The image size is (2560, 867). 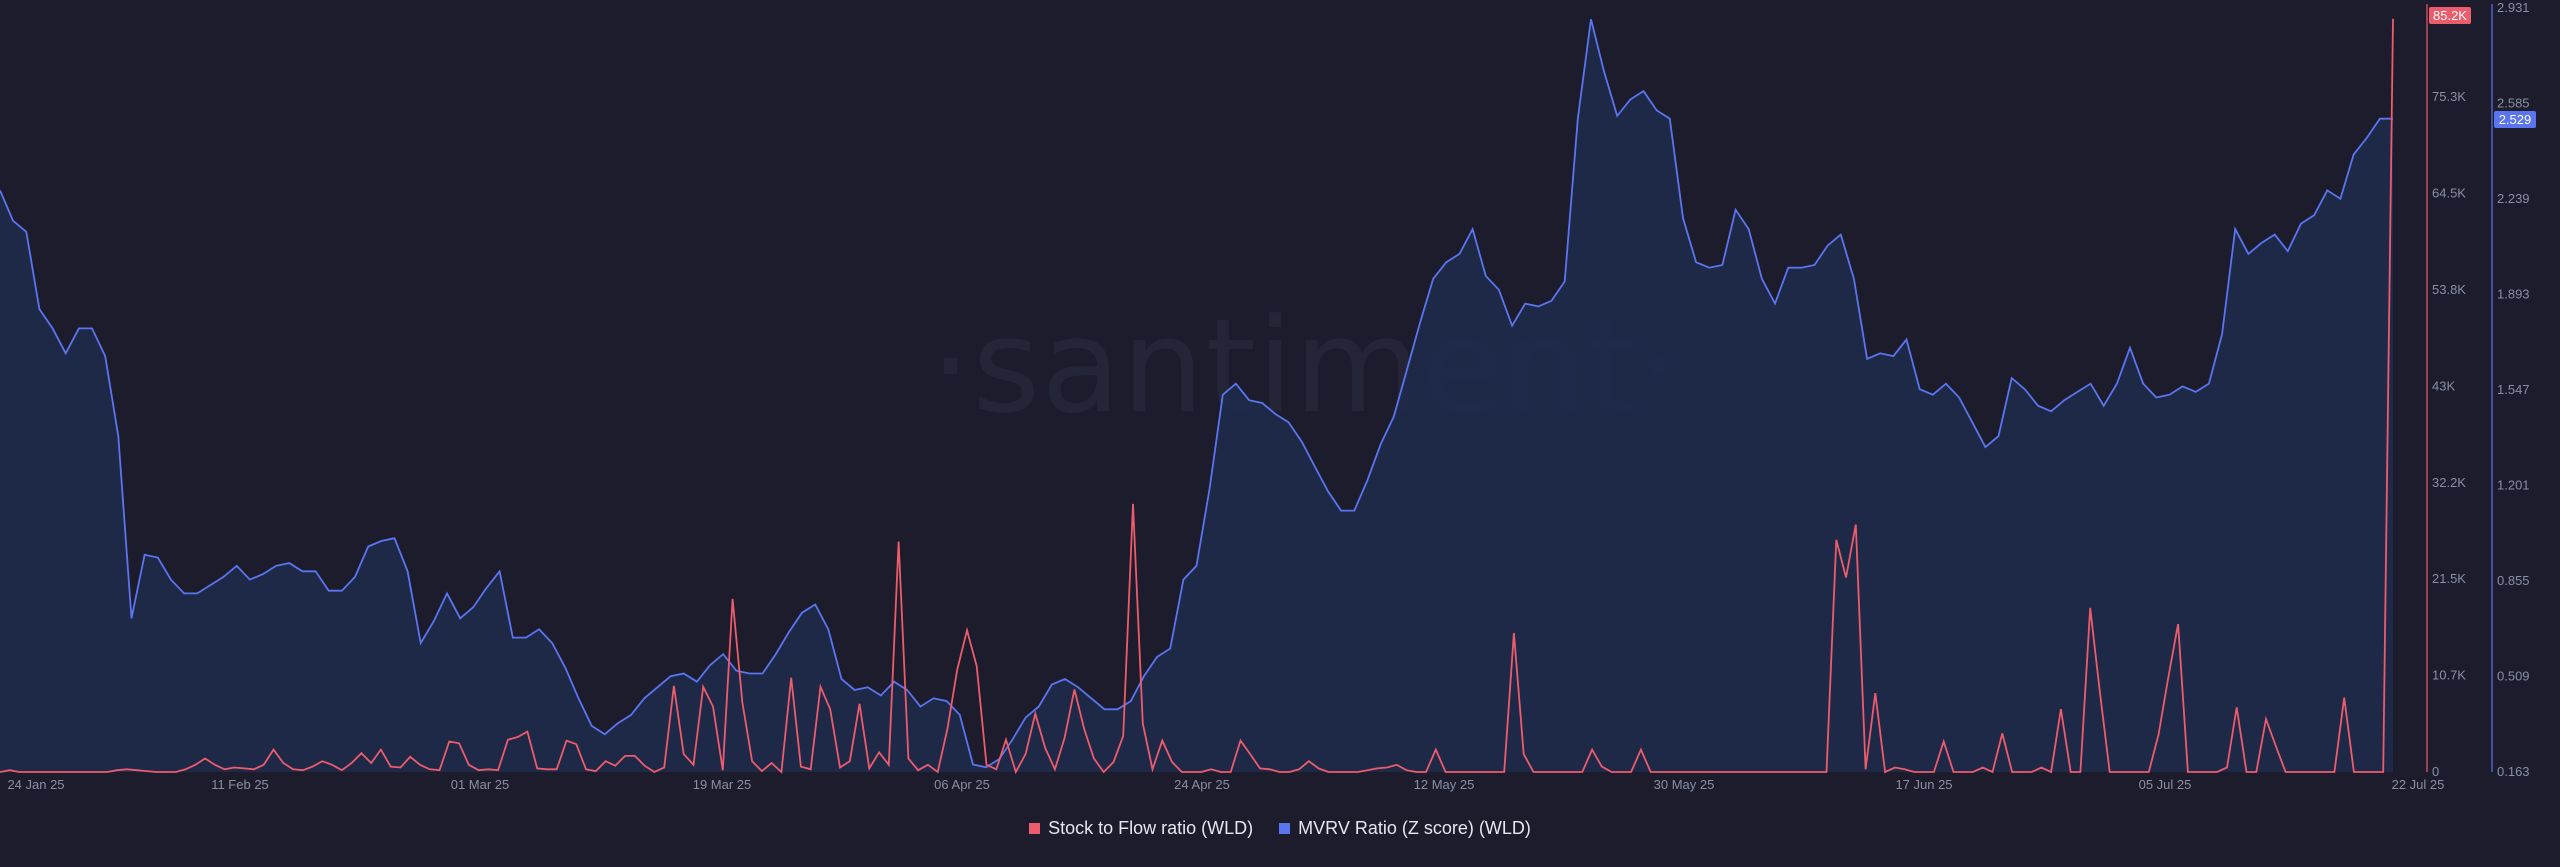 I want to click on mvrv-last-value-badge-bg, so click(x=2515, y=119).